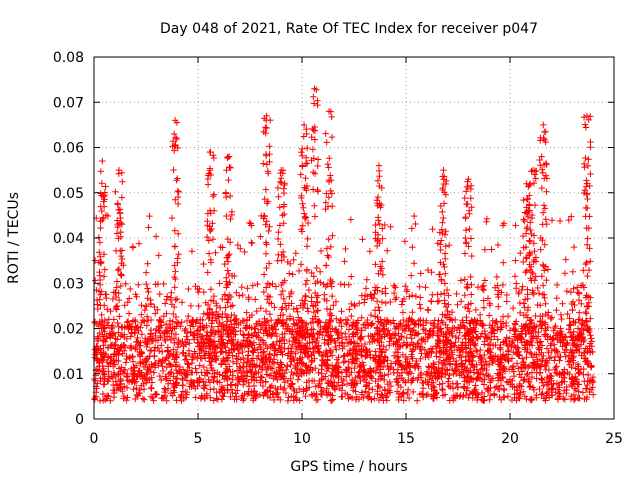 The width and height of the screenshot is (640, 480). I want to click on x-axis-label: GPS time / hours, so click(348, 467).